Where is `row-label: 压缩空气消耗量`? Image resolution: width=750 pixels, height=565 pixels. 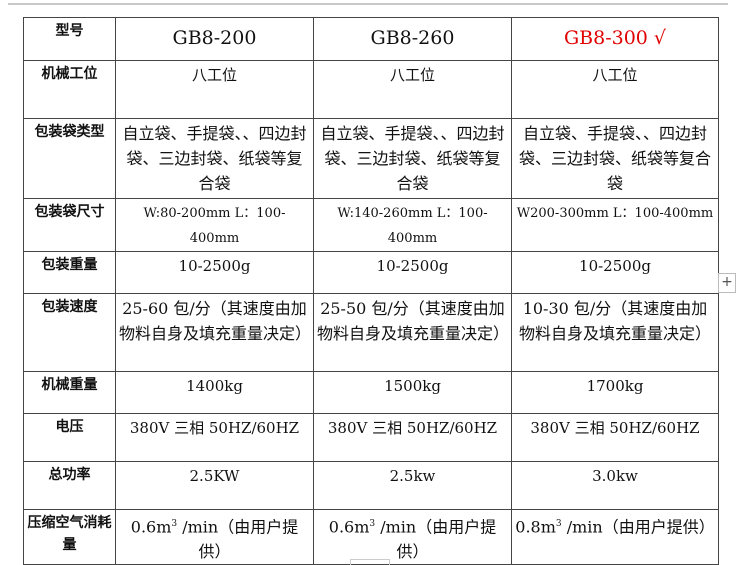
row-label: 压缩空气消耗量 is located at coordinates (69, 536).